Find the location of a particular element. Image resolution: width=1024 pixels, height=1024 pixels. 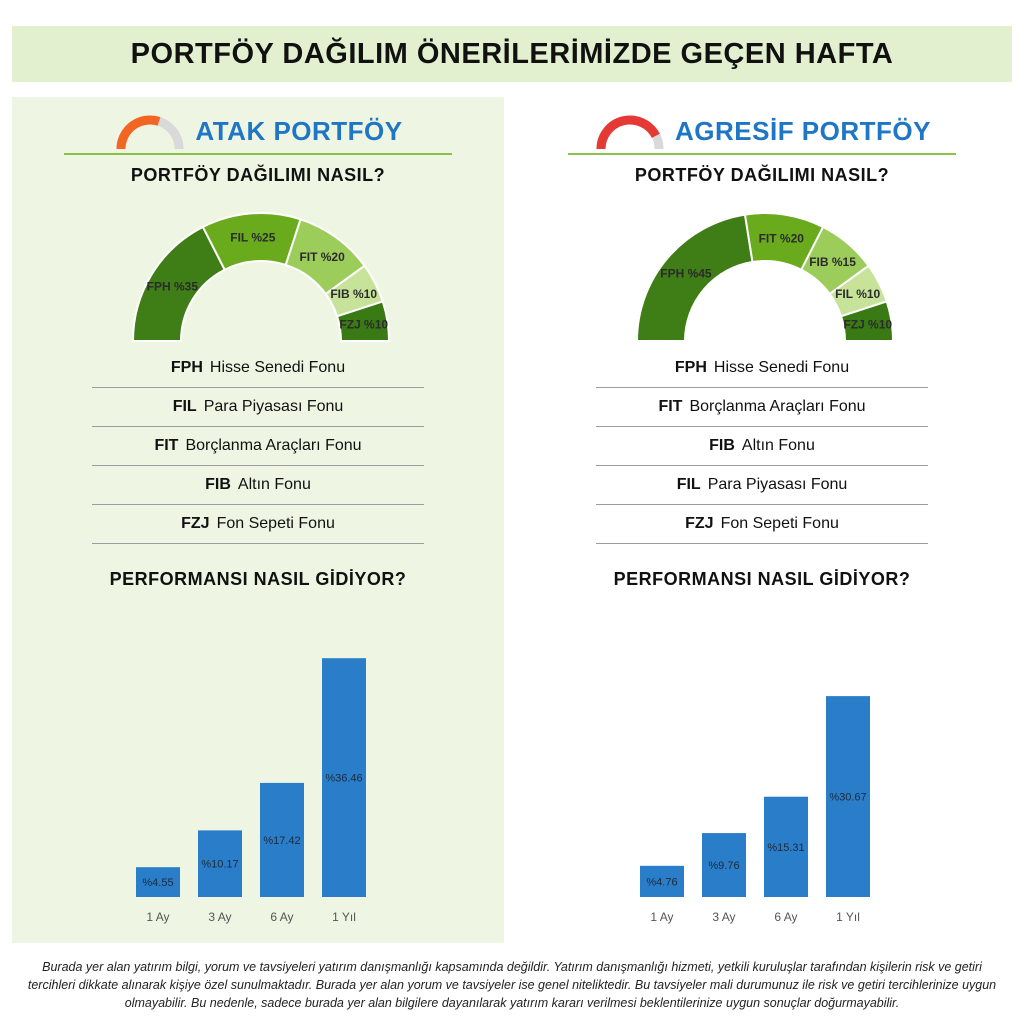

allocation-half-donut-chart: FPH %35 FIL %25 FIT %20 FIB %10 FZJ %10 is located at coordinates (261, 277).